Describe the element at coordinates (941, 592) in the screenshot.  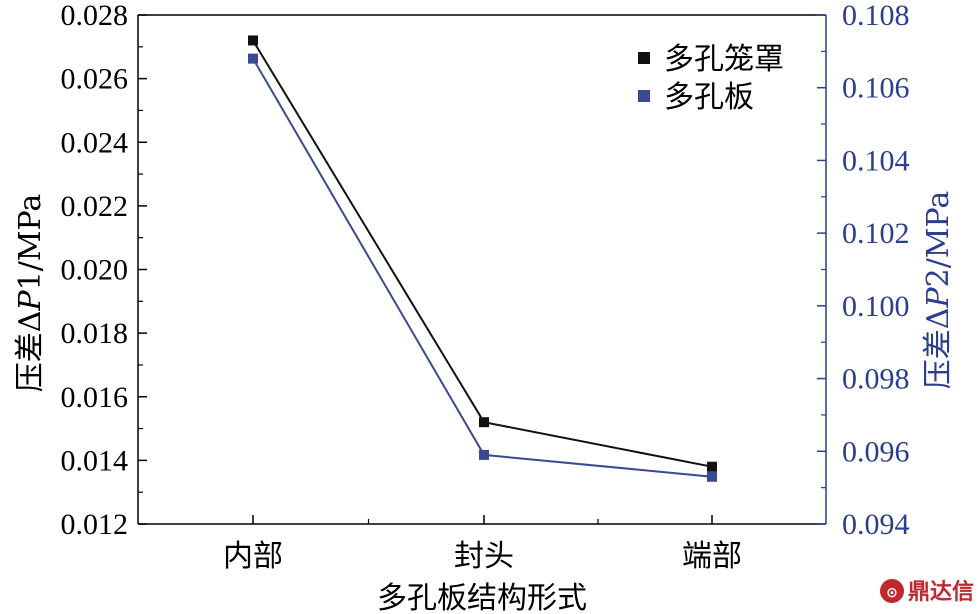
I see `watermark-text: 鼎达信` at that location.